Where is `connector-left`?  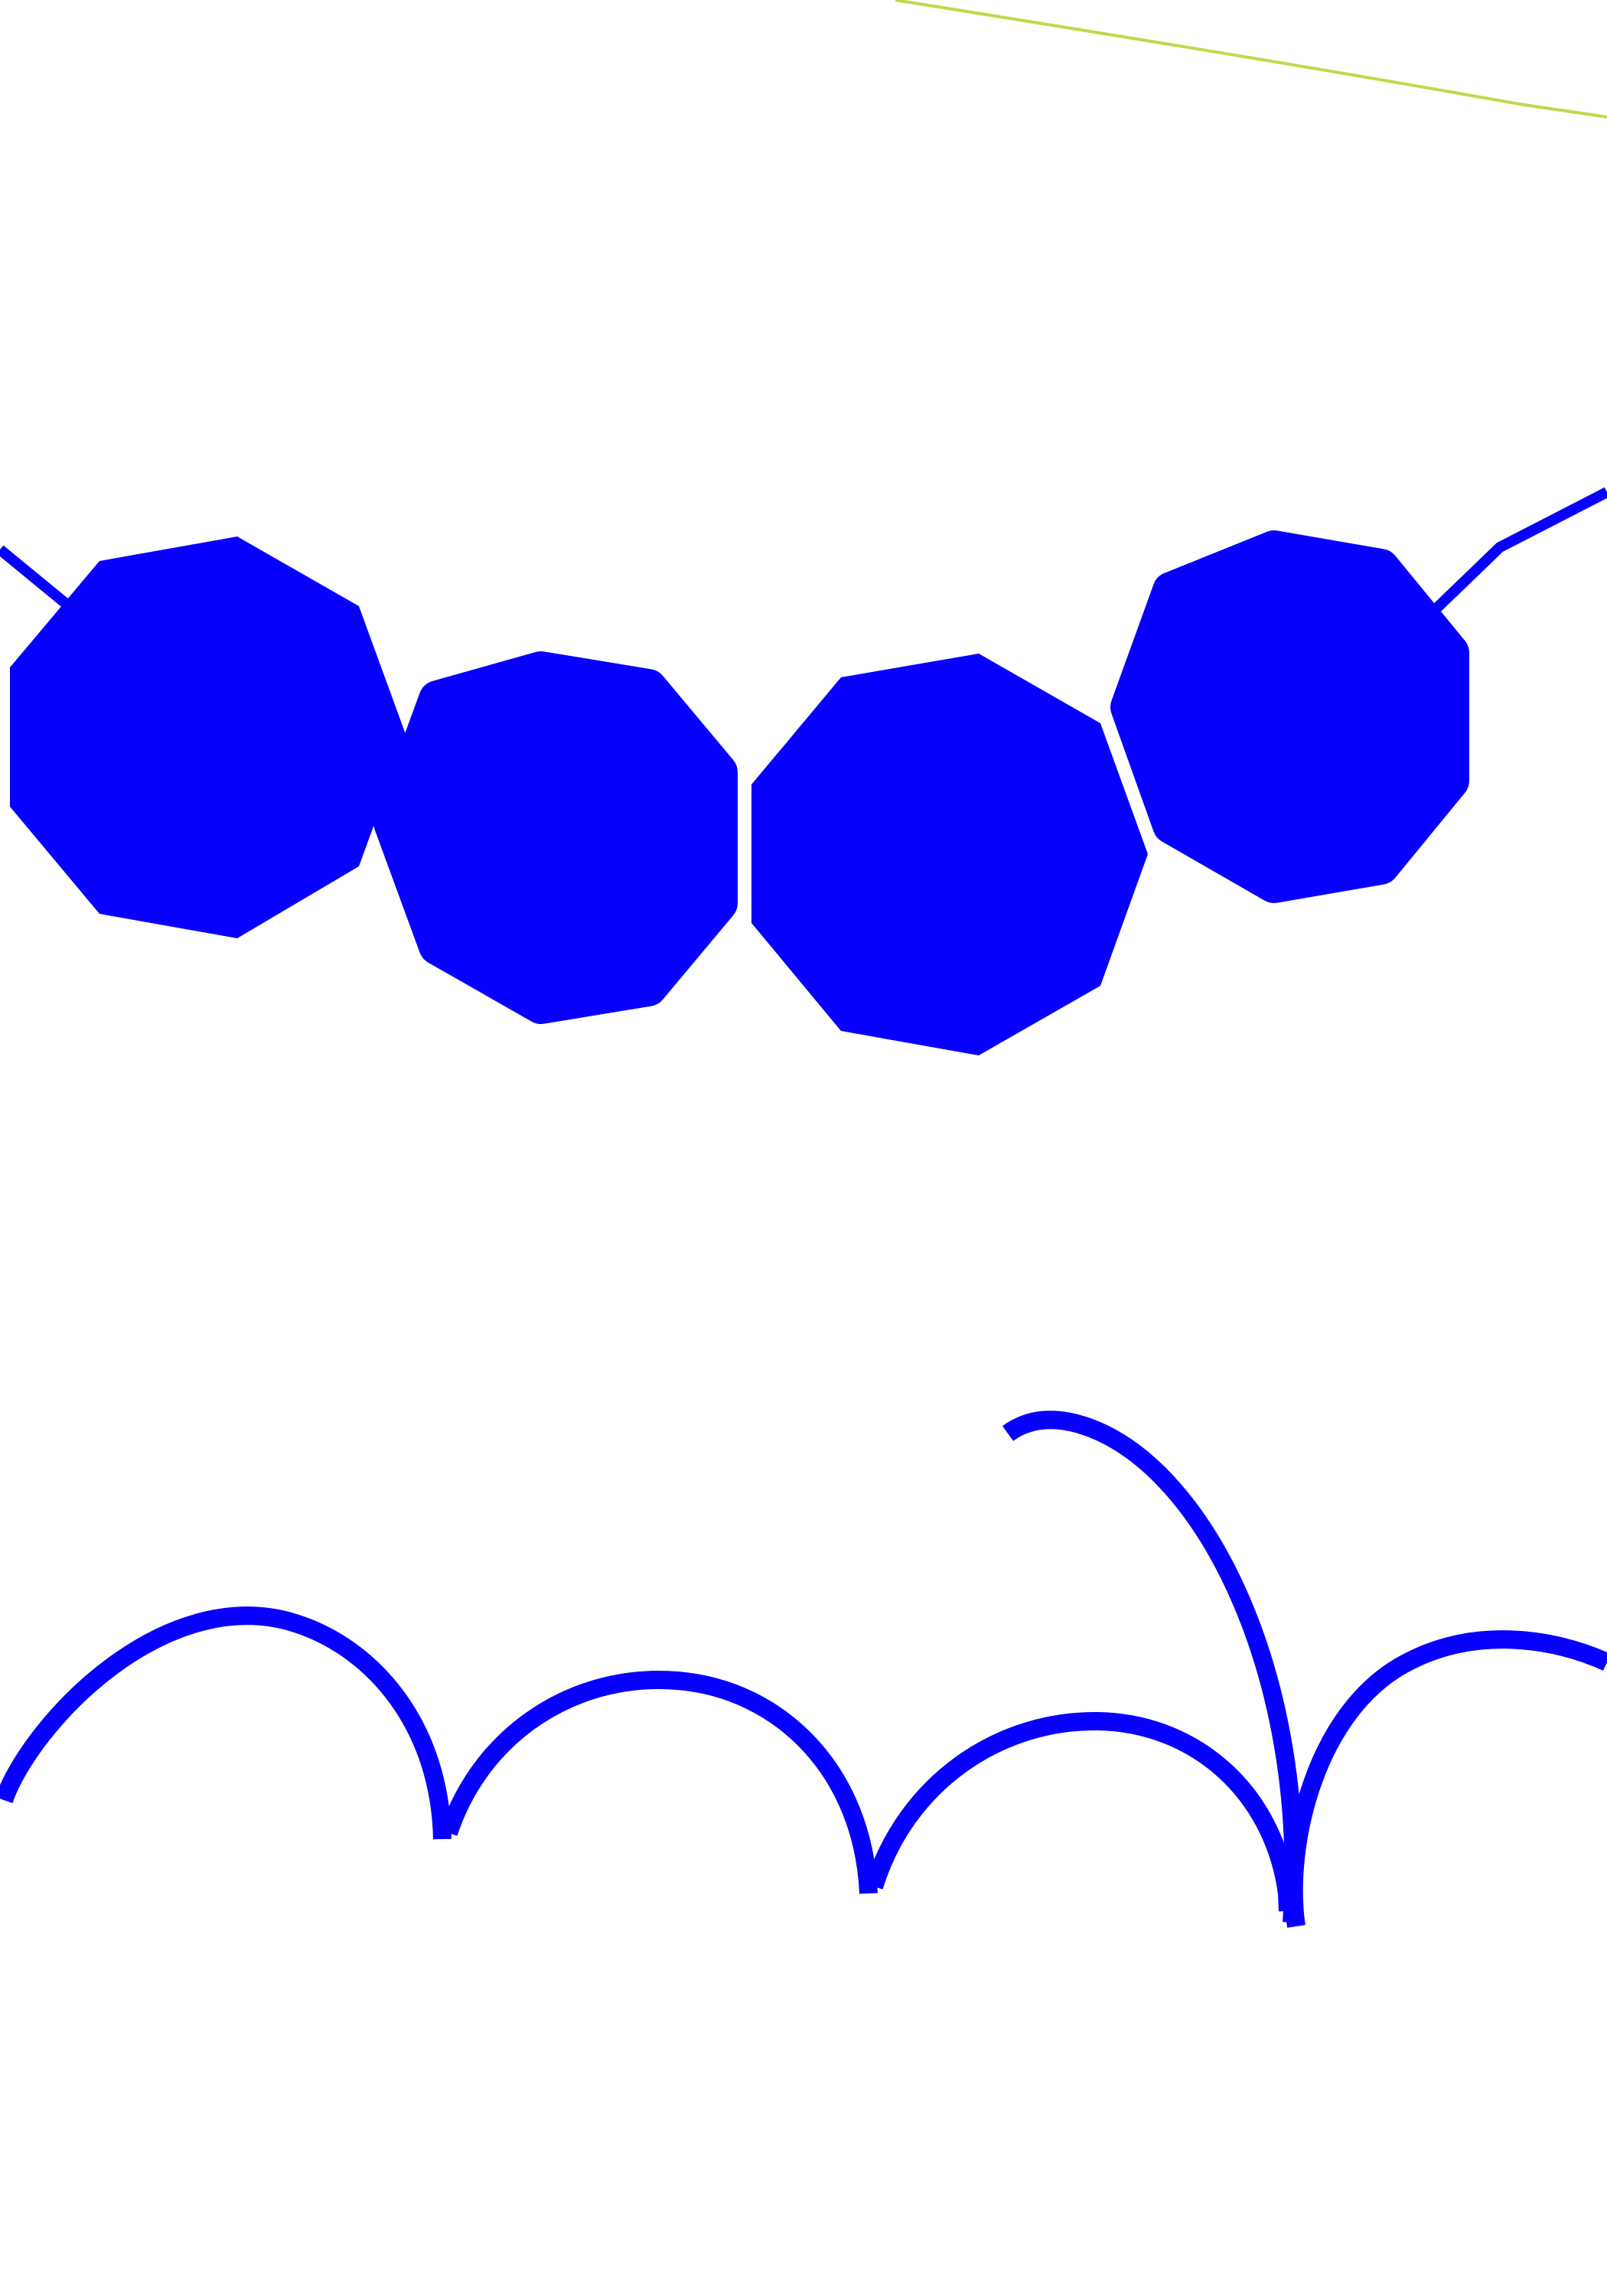 connector-left is located at coordinates (38, 579).